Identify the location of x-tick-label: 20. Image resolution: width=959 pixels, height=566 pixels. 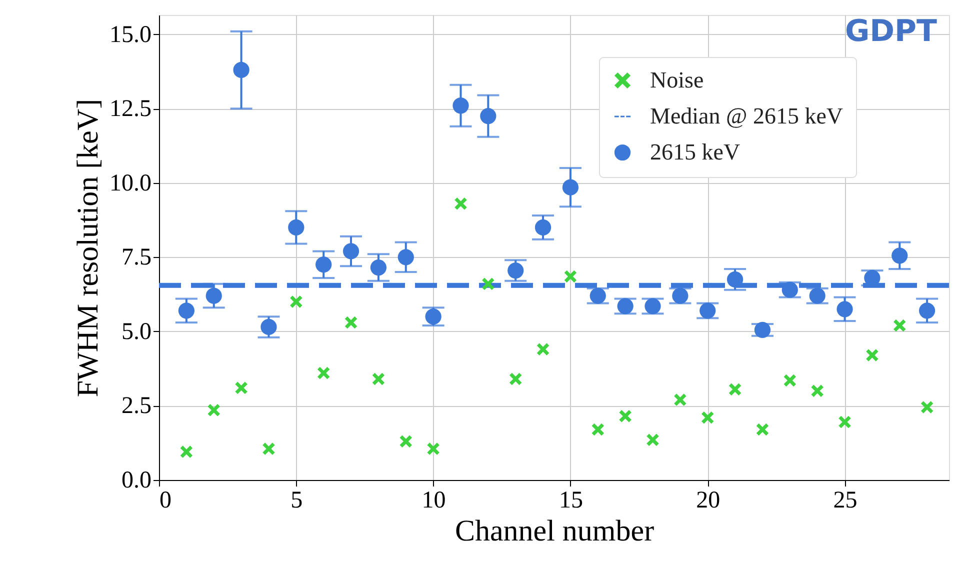
(708, 501).